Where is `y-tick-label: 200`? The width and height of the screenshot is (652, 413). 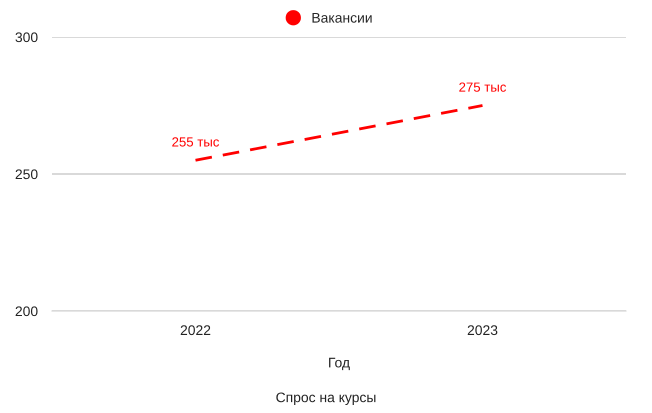 y-tick-label: 200 is located at coordinates (27, 311).